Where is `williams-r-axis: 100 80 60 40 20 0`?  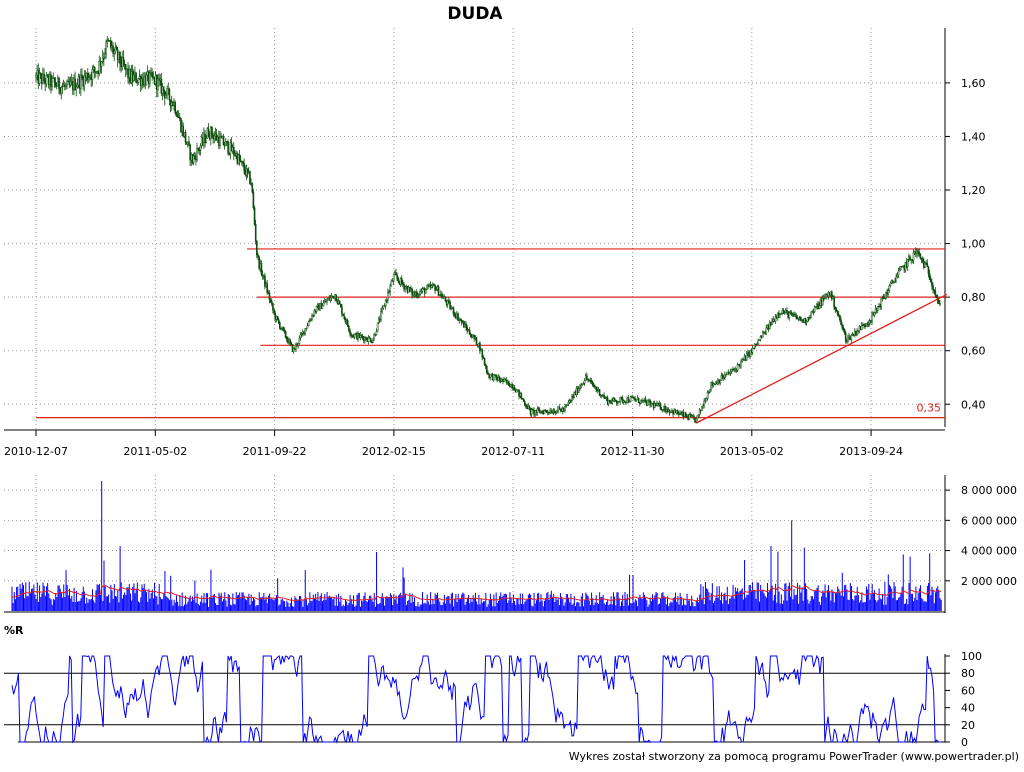
williams-r-axis: 100 80 60 40 20 0 is located at coordinates (963, 699).